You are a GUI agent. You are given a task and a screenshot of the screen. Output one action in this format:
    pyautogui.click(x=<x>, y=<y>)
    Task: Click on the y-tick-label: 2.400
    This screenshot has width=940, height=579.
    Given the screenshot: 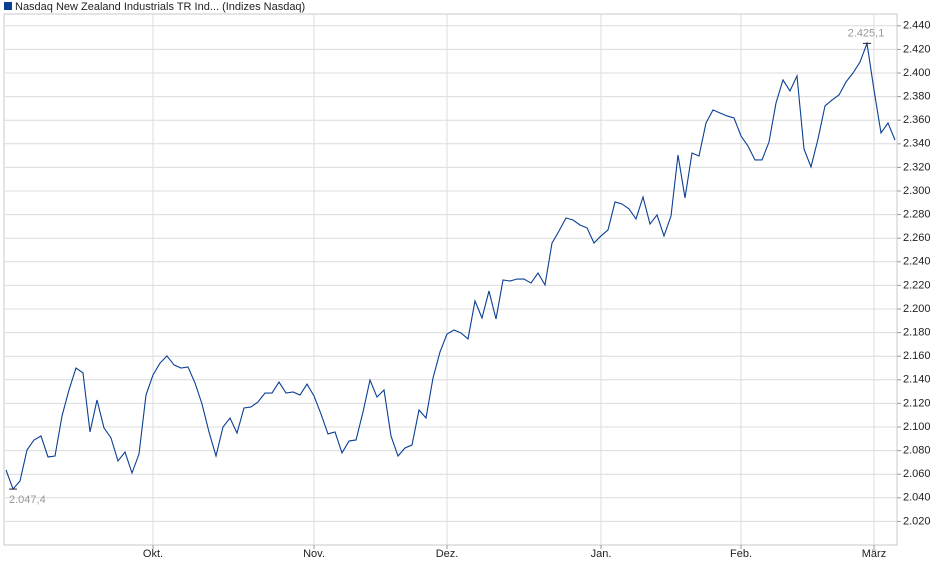 What is the action you would take?
    pyautogui.click(x=917, y=73)
    